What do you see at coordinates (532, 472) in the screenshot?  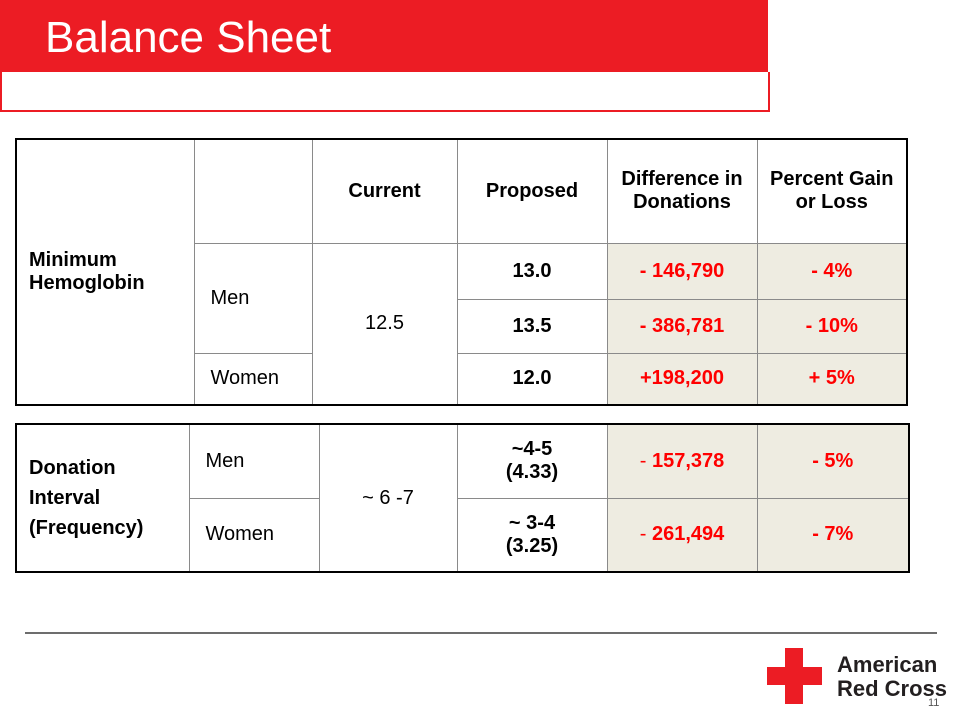 I see `proposed-average: (4.33)` at bounding box center [532, 472].